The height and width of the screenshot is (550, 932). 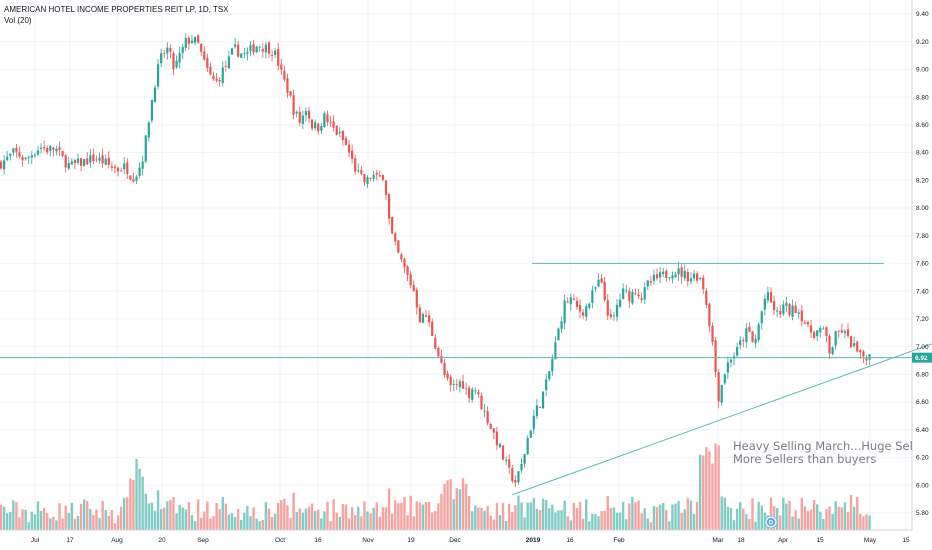 I want to click on y-tick-label: 6.80, so click(x=922, y=375).